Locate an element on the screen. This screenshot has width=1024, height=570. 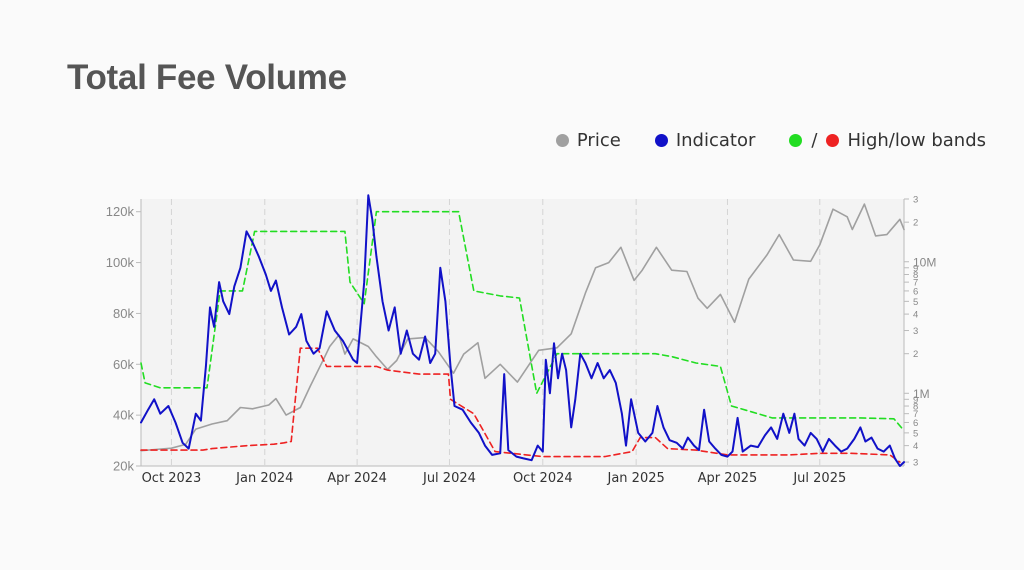
x-tick-label: Jul 2025 is located at coordinates (819, 478).